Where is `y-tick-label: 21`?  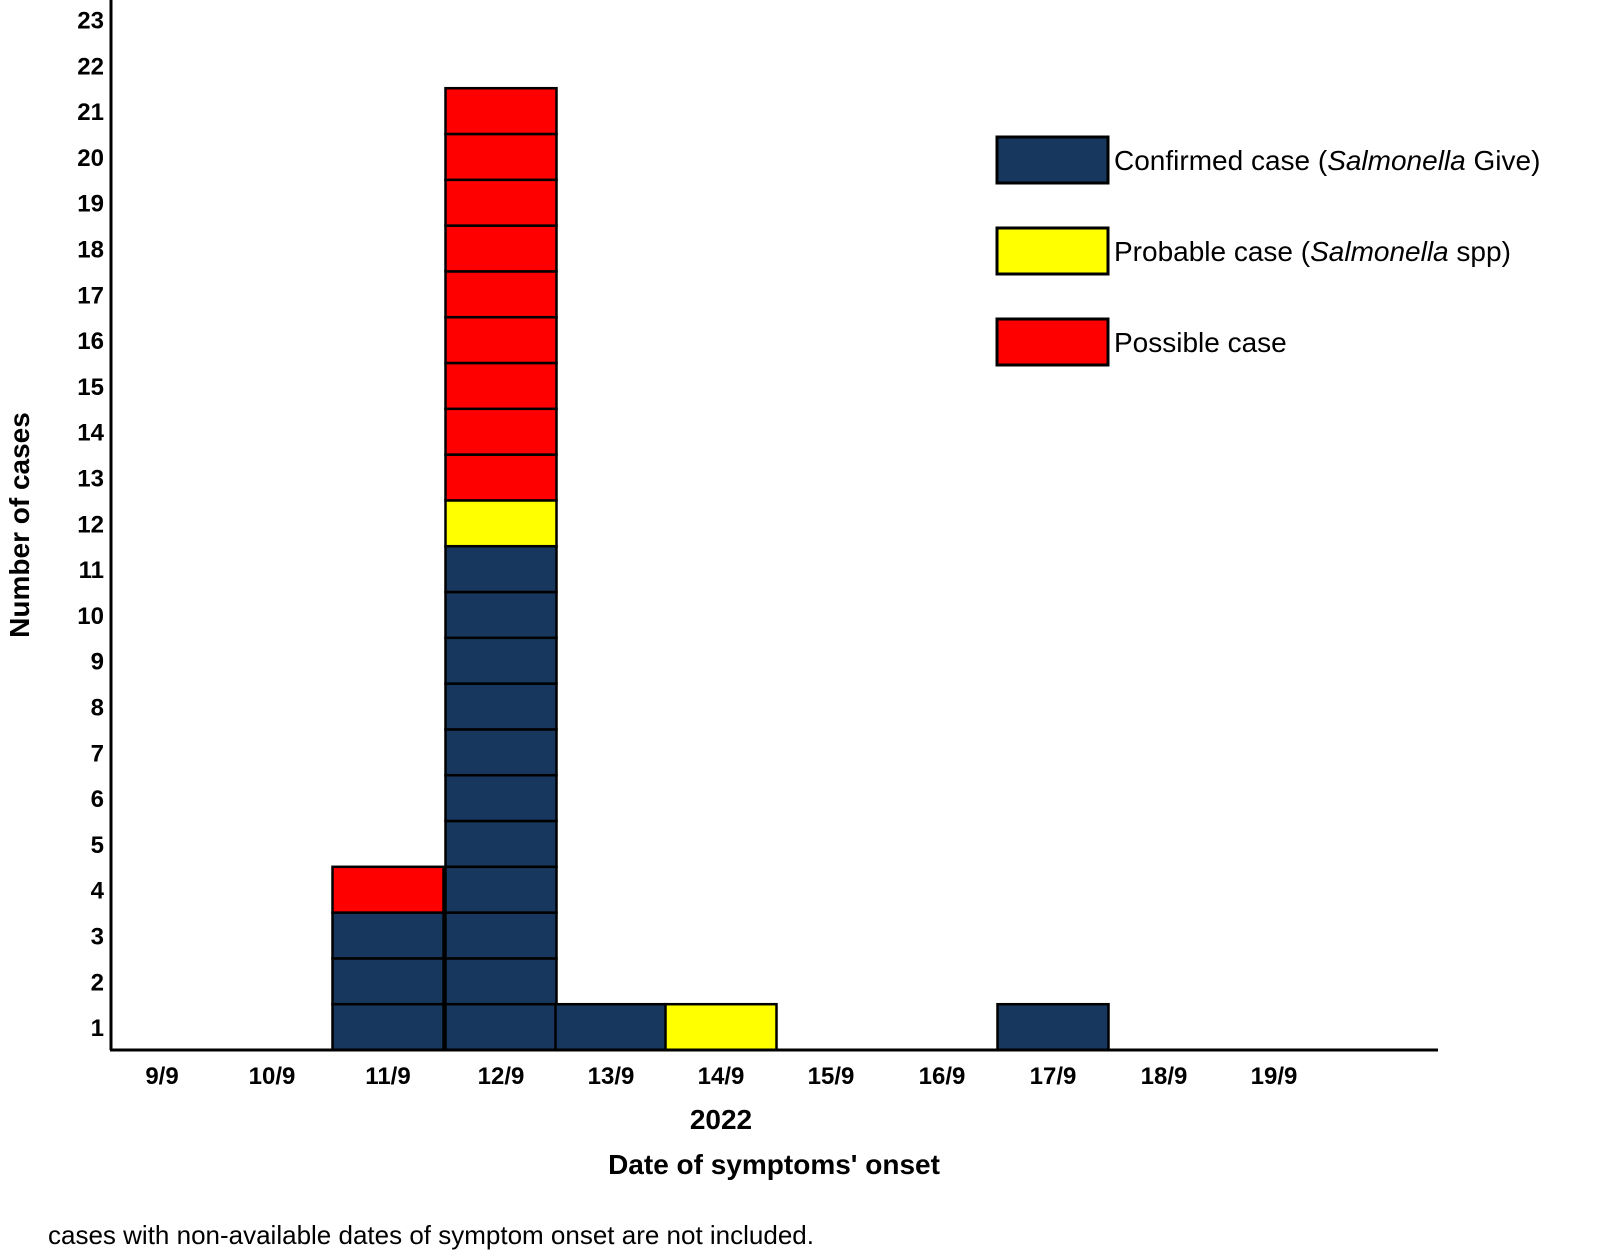 y-tick-label: 21 is located at coordinates (90, 112).